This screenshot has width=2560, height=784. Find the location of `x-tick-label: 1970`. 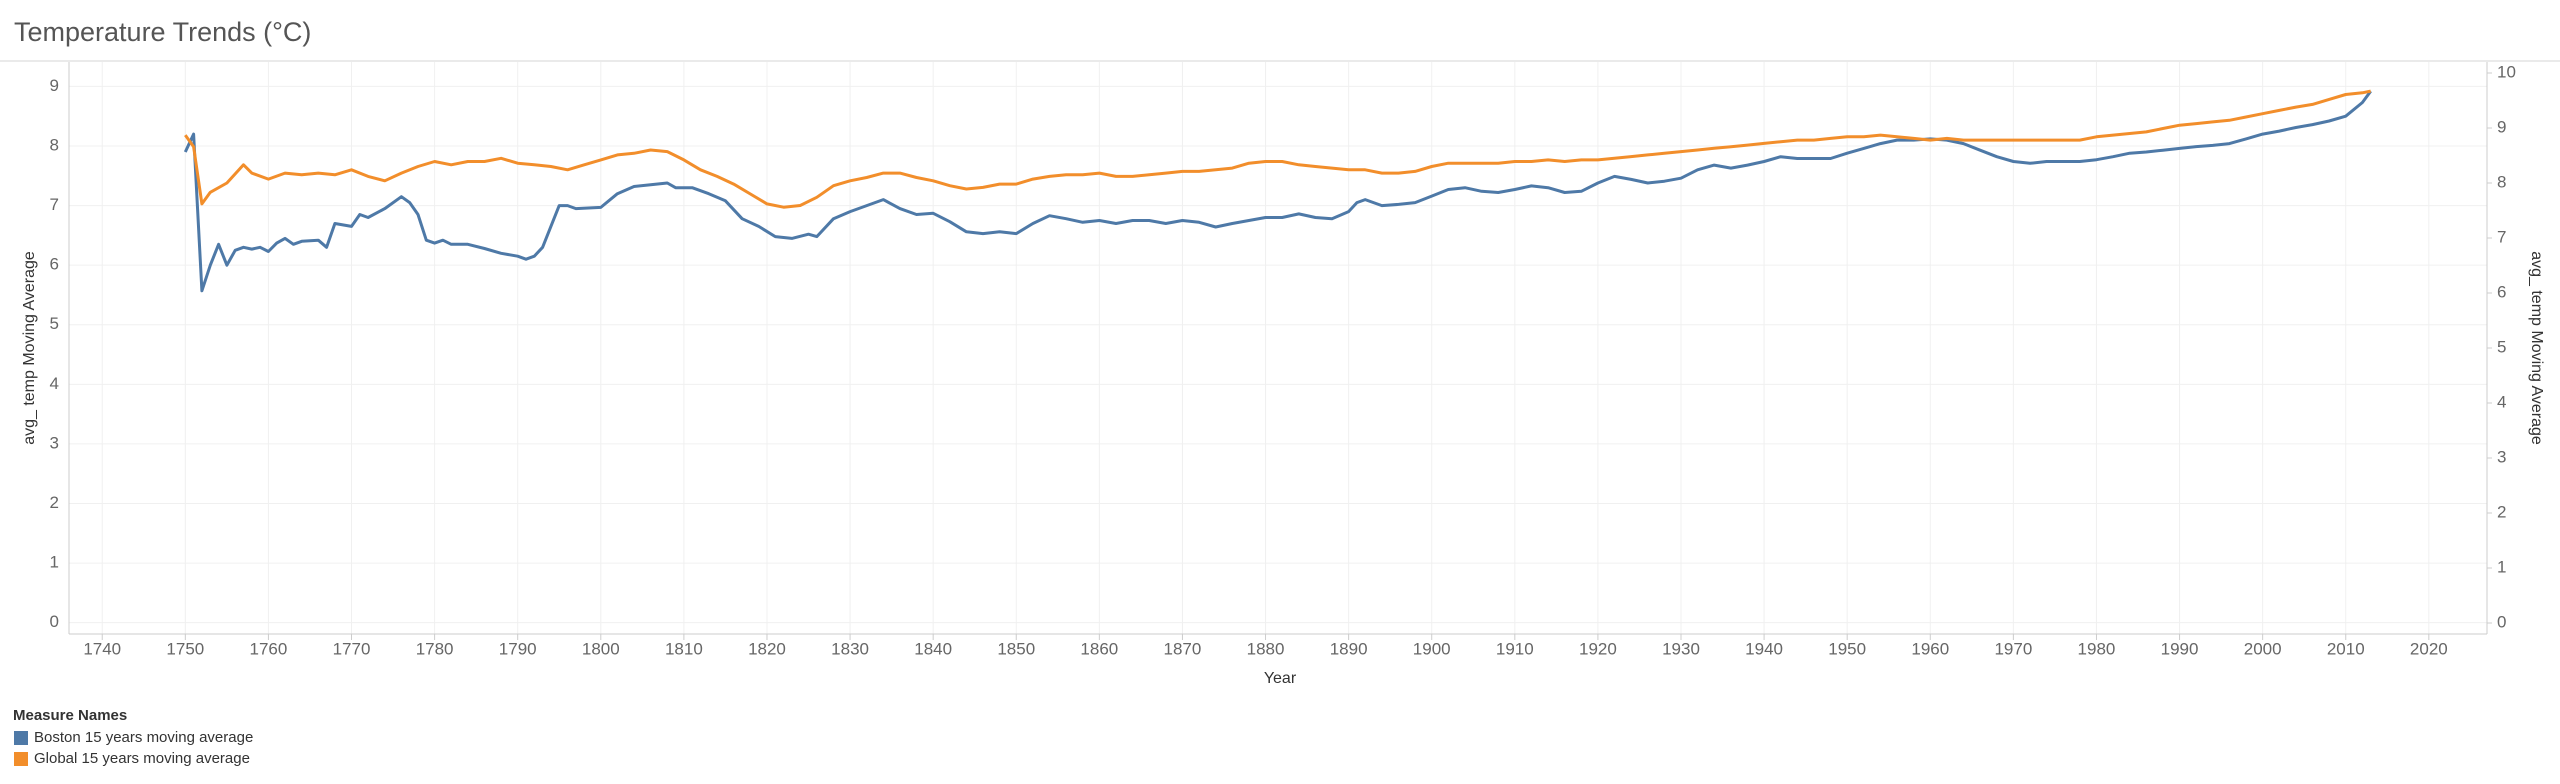

x-tick-label: 1970 is located at coordinates (2013, 648).